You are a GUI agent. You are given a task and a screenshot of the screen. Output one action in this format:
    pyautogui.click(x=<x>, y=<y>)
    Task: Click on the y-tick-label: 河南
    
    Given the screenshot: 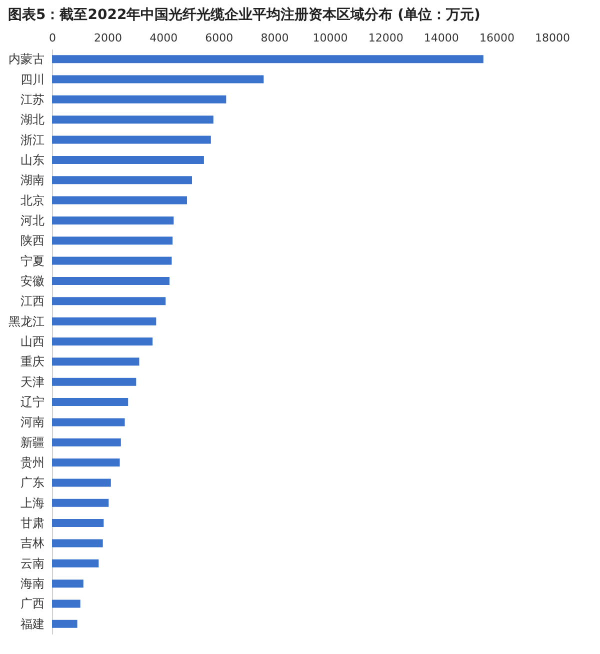 What is the action you would take?
    pyautogui.click(x=32, y=422)
    